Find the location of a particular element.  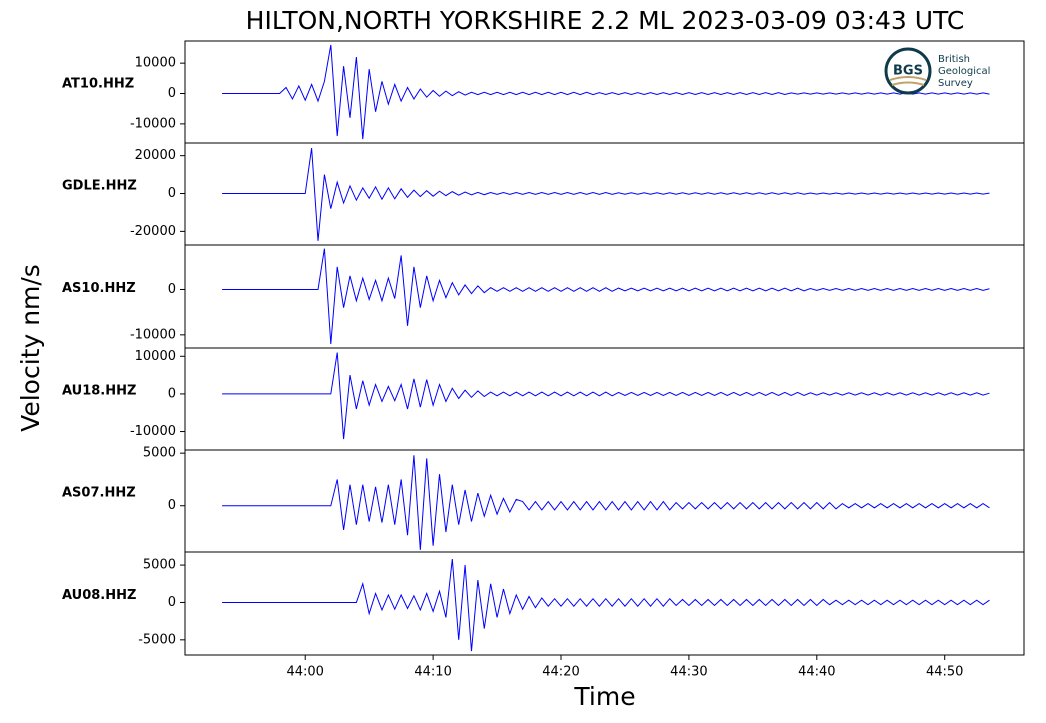

y-tick-label: 20000 is located at coordinates (155, 155).